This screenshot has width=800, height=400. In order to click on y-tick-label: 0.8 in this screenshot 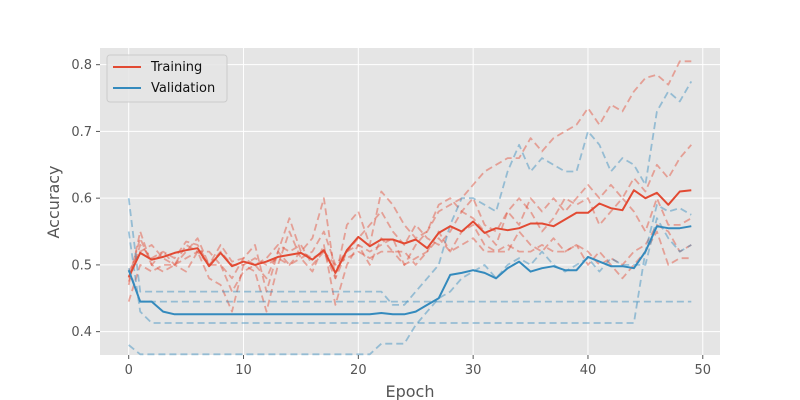, I will do `click(81, 65)`.